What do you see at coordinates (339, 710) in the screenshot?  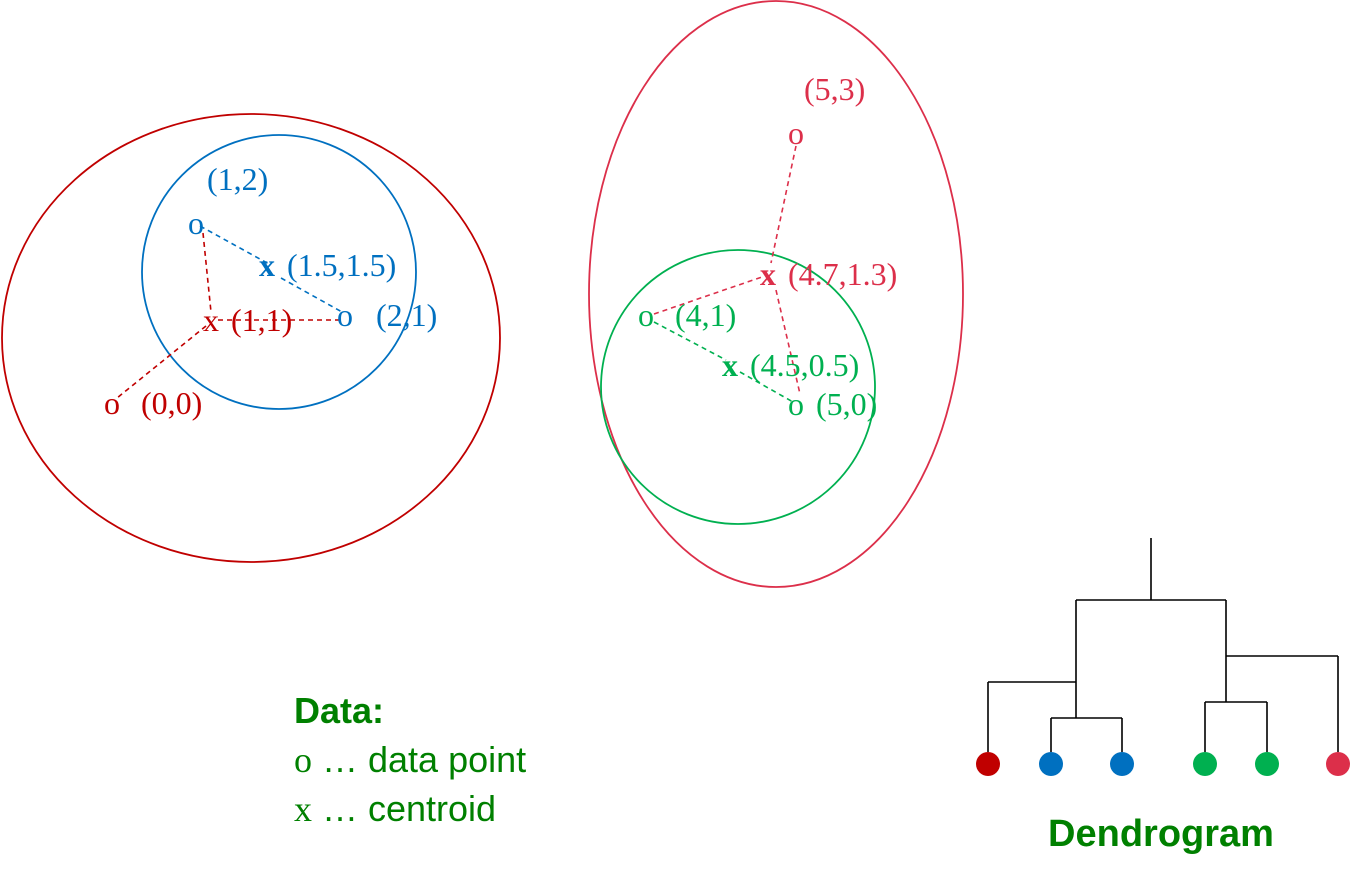 I see `legend-title: Data:` at bounding box center [339, 710].